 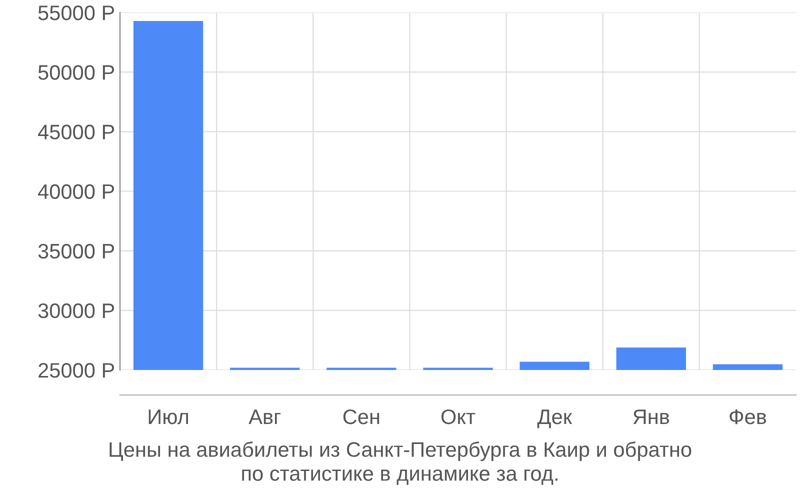 What do you see at coordinates (76, 370) in the screenshot?
I see `y-tick-label: 25000 Р` at bounding box center [76, 370].